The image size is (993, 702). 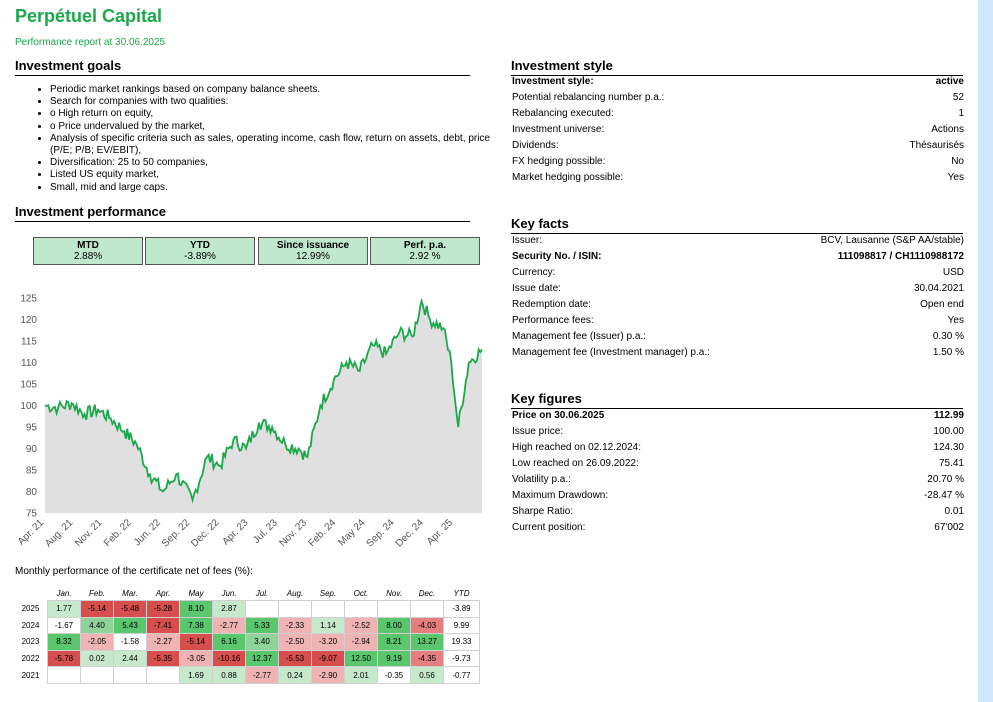 What do you see at coordinates (130, 642) in the screenshot?
I see `month-cell: -1.58` at bounding box center [130, 642].